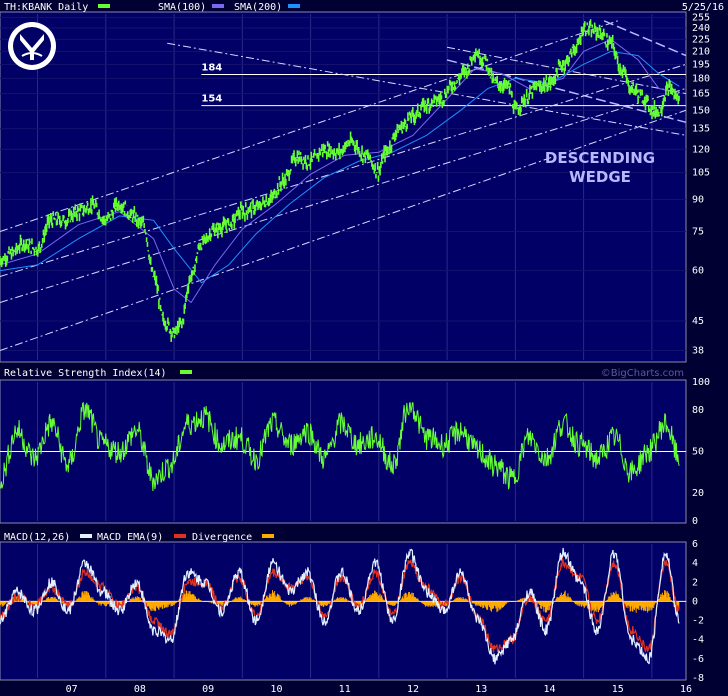 This screenshot has height=696, width=728. I want to click on x-tick-label: 16, so click(686, 689).